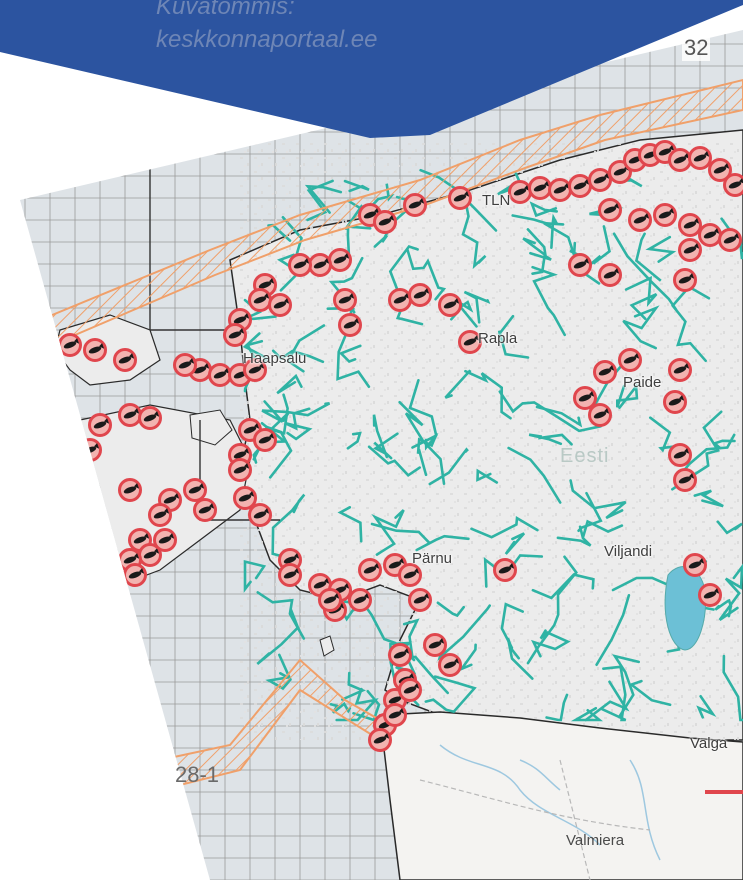 The width and height of the screenshot is (743, 880). What do you see at coordinates (496, 200) in the screenshot?
I see `label-tallinn: TLN` at bounding box center [496, 200].